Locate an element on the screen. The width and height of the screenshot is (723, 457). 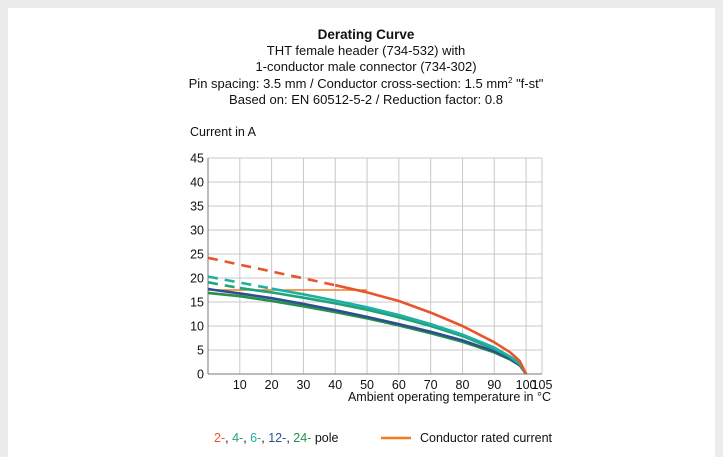
chart-title: Derating Curve is located at coordinates (366, 34).